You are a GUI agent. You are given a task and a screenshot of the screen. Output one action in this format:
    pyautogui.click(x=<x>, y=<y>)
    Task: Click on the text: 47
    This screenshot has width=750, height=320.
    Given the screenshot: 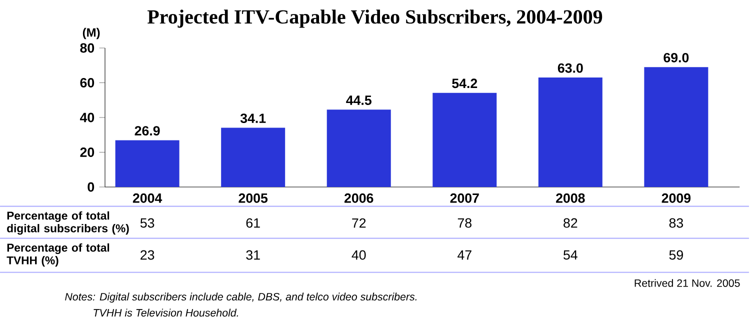 What is the action you would take?
    pyautogui.click(x=465, y=255)
    